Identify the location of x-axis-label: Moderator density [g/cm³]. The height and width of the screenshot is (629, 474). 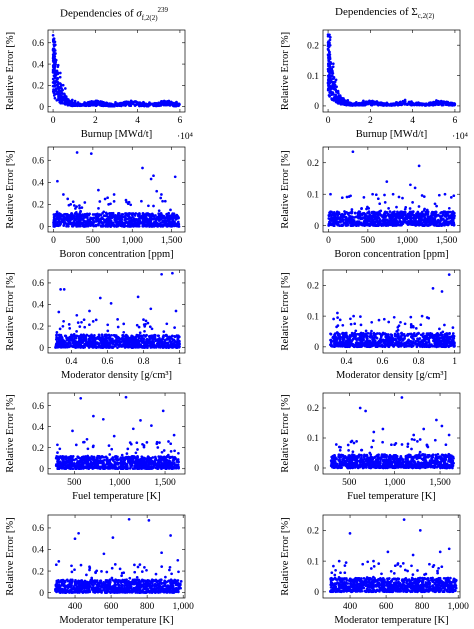
(116, 375).